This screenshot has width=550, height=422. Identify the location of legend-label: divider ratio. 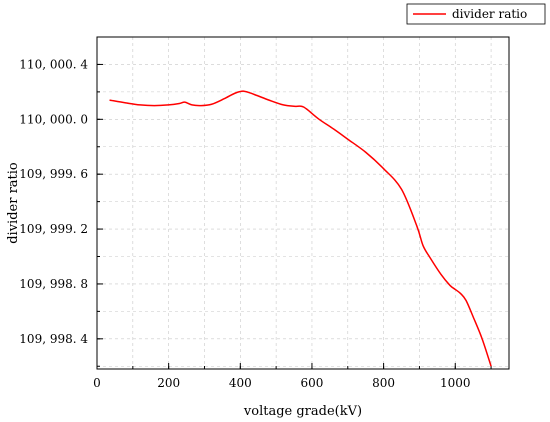
(489, 14).